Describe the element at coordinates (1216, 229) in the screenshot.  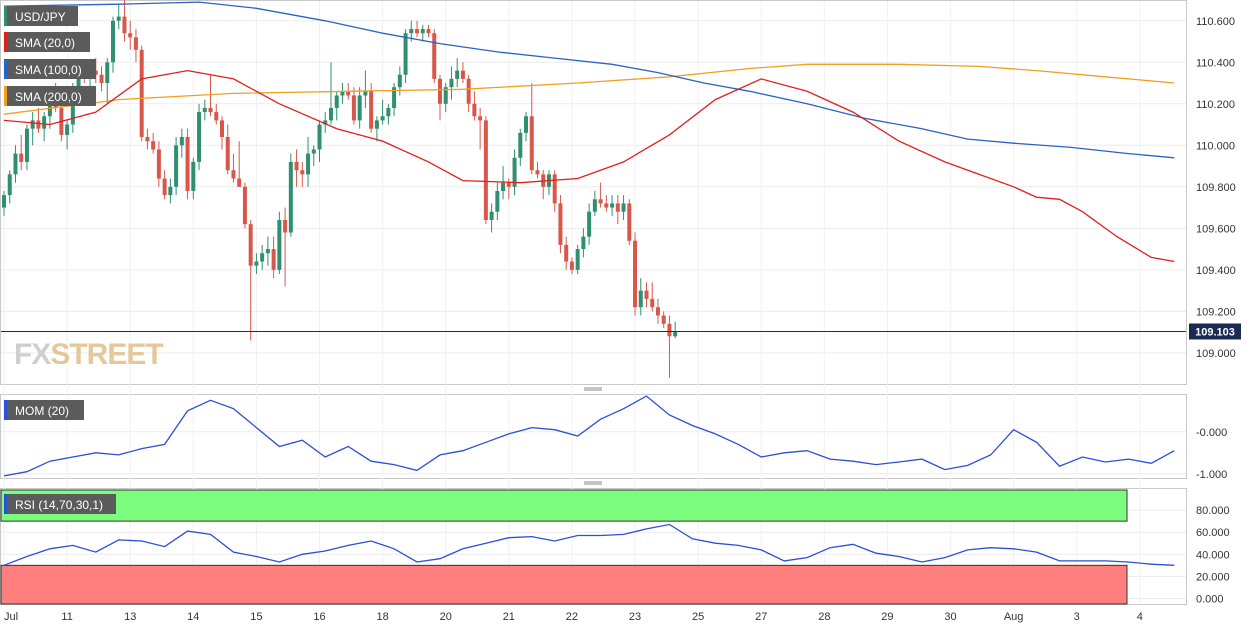
I see `price-axis-tick-label: 109.600` at that location.